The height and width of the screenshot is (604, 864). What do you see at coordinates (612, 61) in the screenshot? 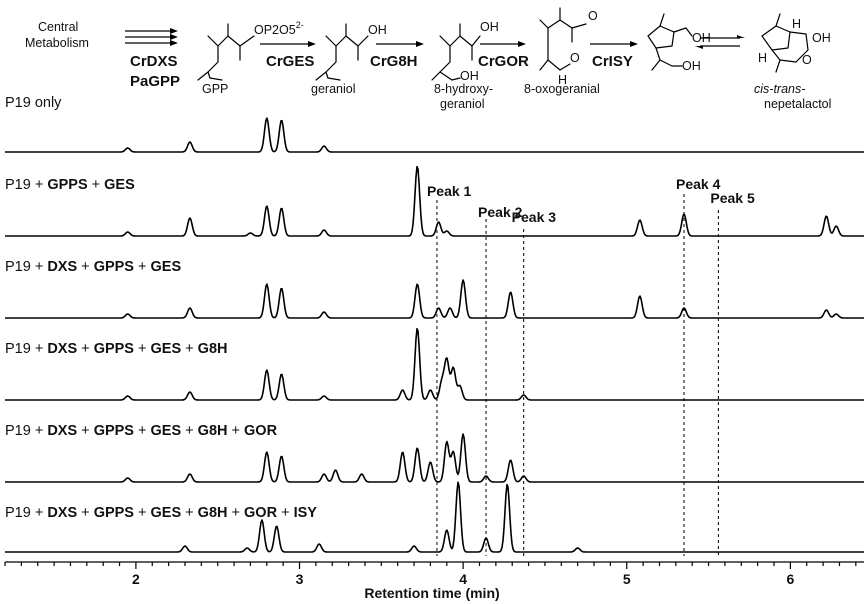
I see `enzyme-crisy: CrISY` at bounding box center [612, 61].